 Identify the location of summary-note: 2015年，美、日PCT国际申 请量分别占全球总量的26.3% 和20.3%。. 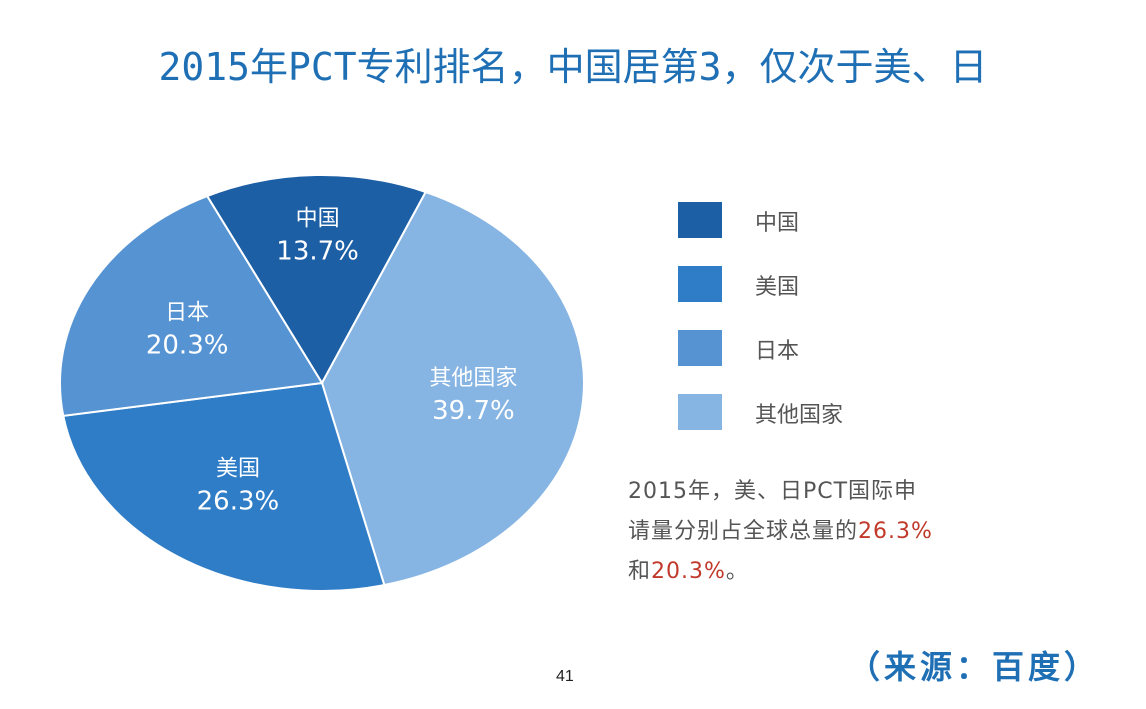
(838, 532).